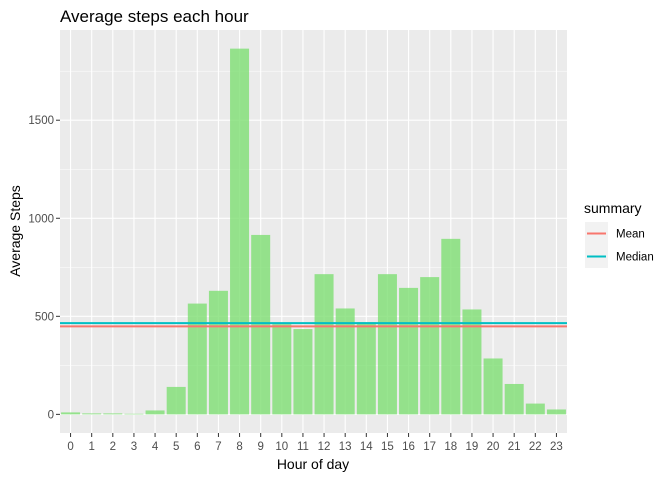 The height and width of the screenshot is (480, 672). Describe the element at coordinates (41, 121) in the screenshot. I see `y-tick-label: 1500` at that location.